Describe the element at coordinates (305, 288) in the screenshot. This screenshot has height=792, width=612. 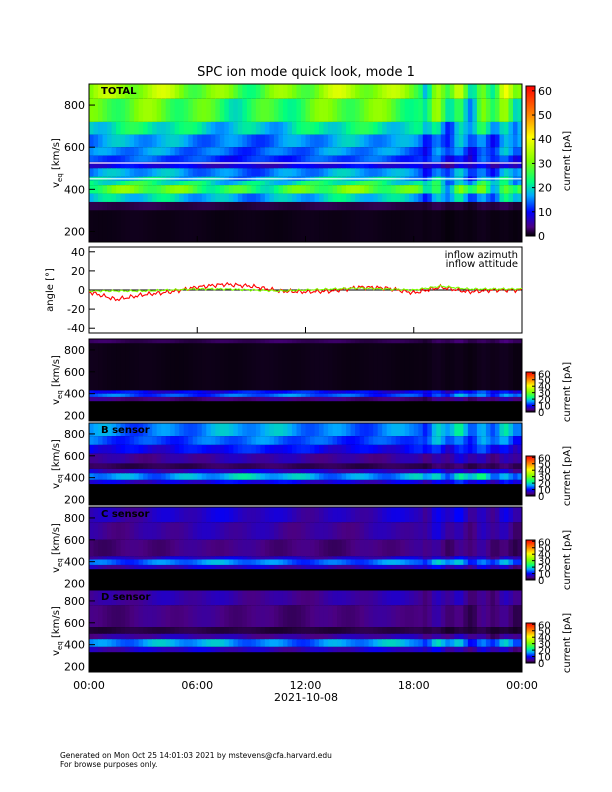
I see `series-inflow-attitude` at that location.